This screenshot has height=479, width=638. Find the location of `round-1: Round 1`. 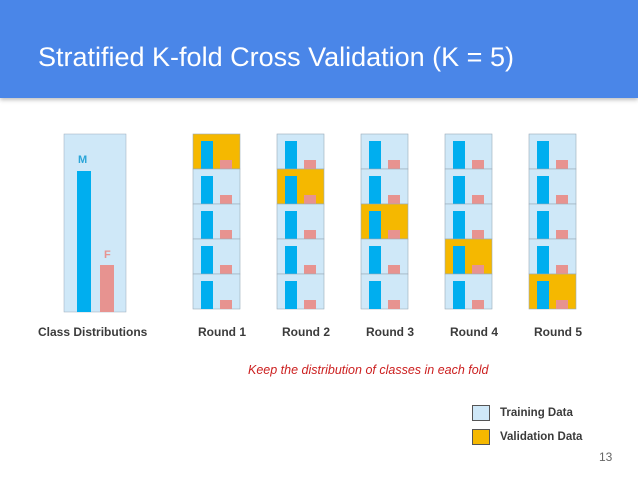

round-1: Round 1 is located at coordinates (219, 236).